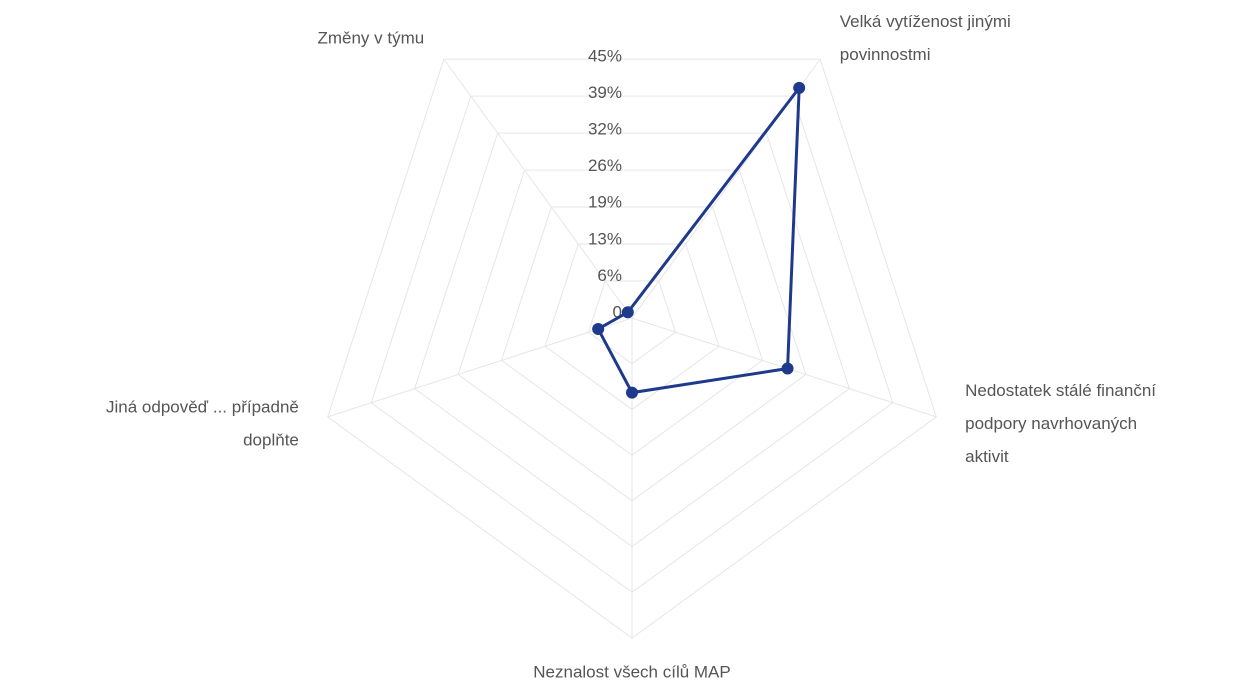 The height and width of the screenshot is (684, 1259). Describe the element at coordinates (370, 37) in the screenshot. I see `category-label: Změny v týmu` at that location.